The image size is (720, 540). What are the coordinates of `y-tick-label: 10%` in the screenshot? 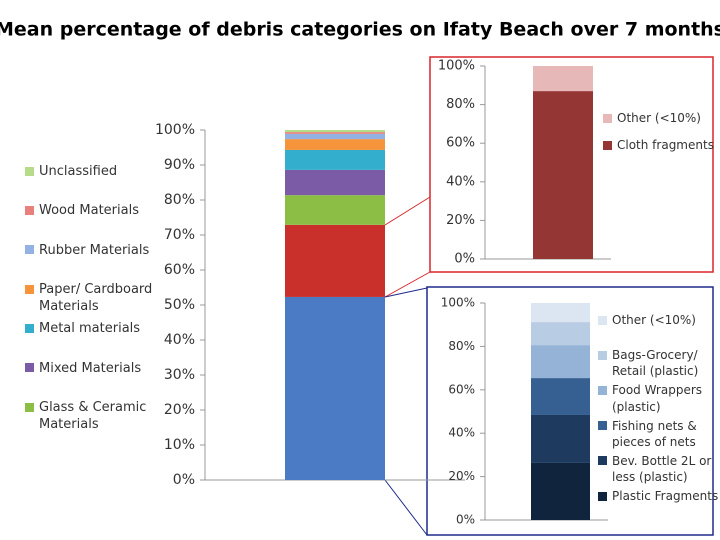 It's located at (179, 445).